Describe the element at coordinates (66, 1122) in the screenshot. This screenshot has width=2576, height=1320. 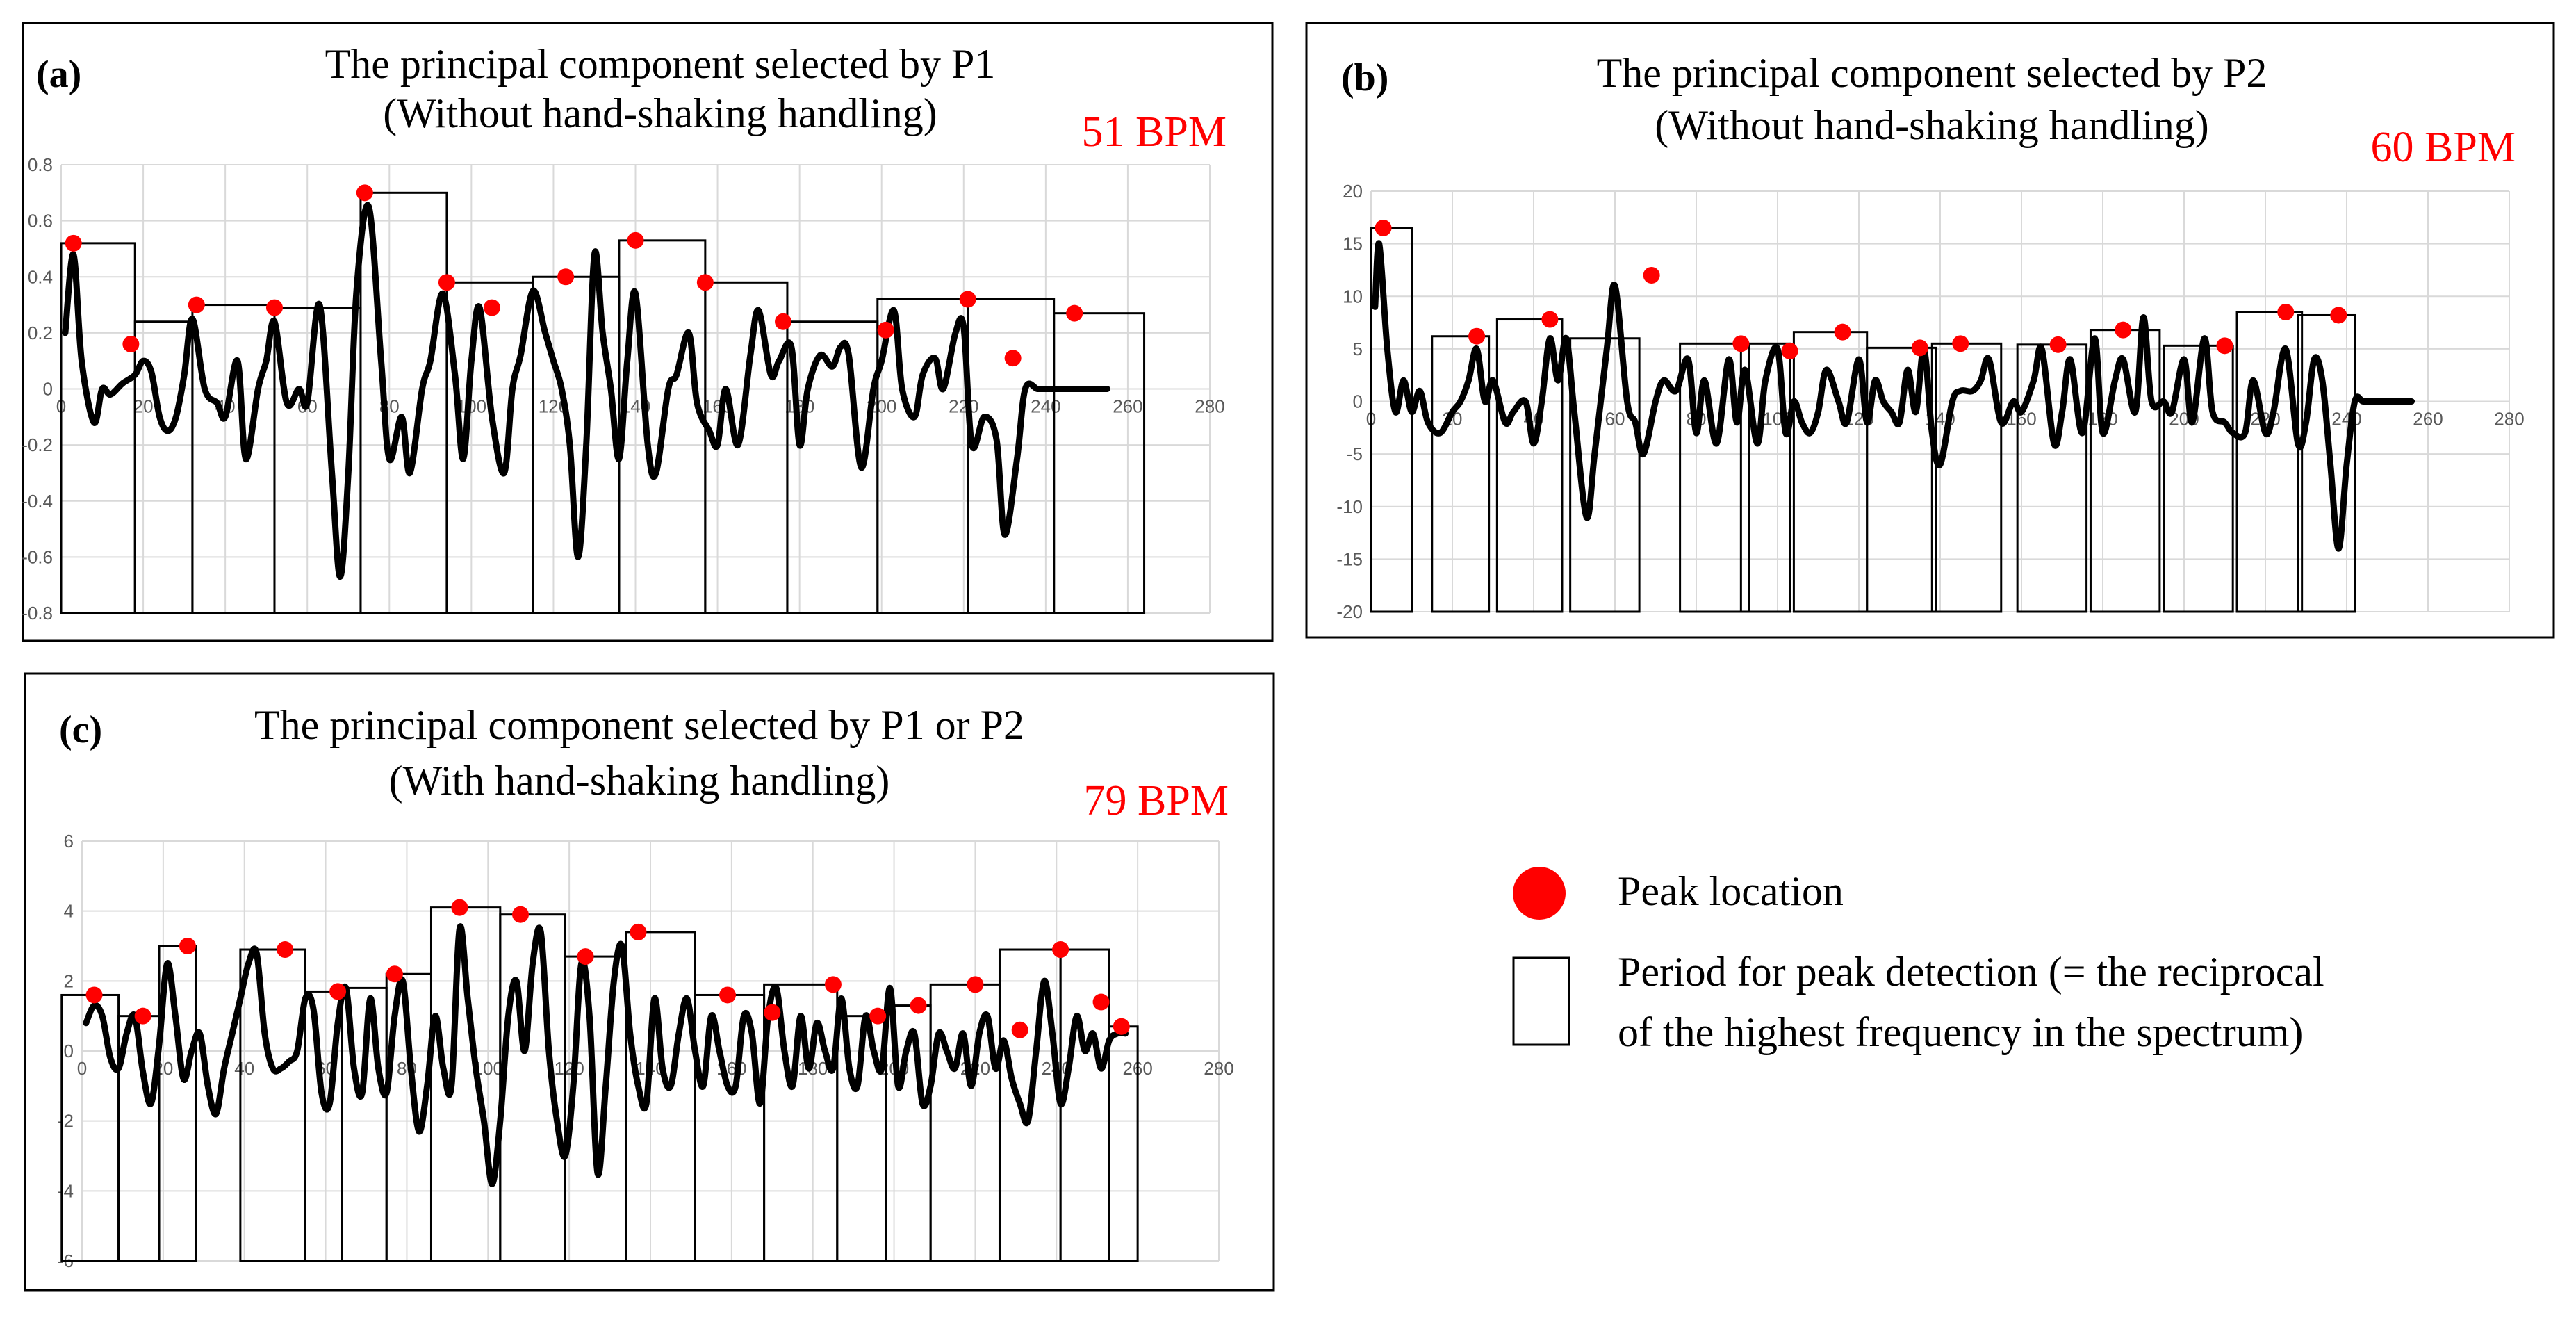
I see `y-tick-label: -2` at that location.